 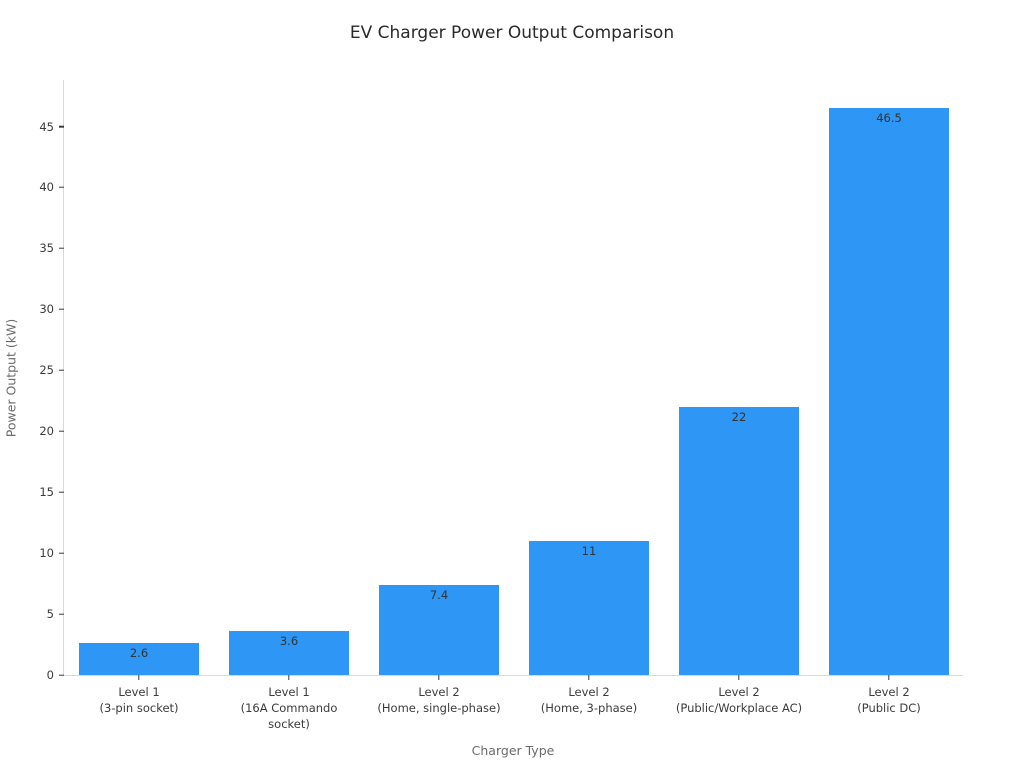 I want to click on x-tick-label-line: (3-pin socket), so click(x=139, y=708).